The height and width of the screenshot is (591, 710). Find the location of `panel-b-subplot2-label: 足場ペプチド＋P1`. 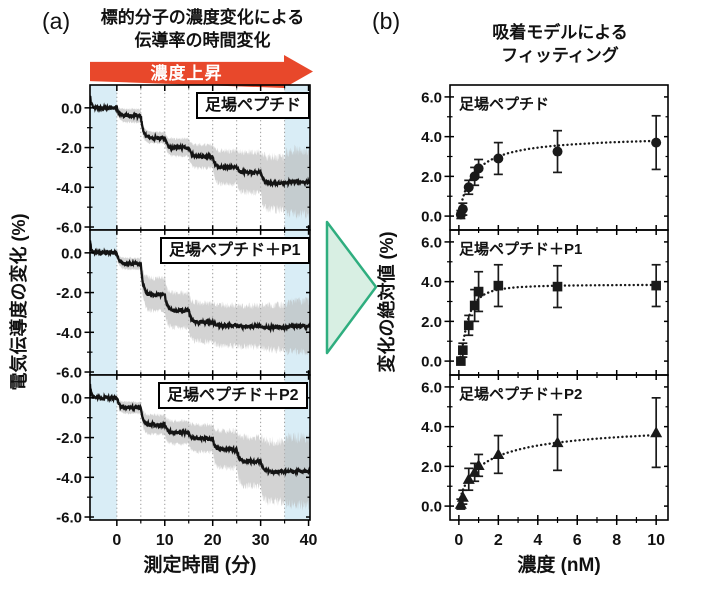

panel-b-subplot2-label: 足場ペプチド＋P1 is located at coordinates (521, 249).